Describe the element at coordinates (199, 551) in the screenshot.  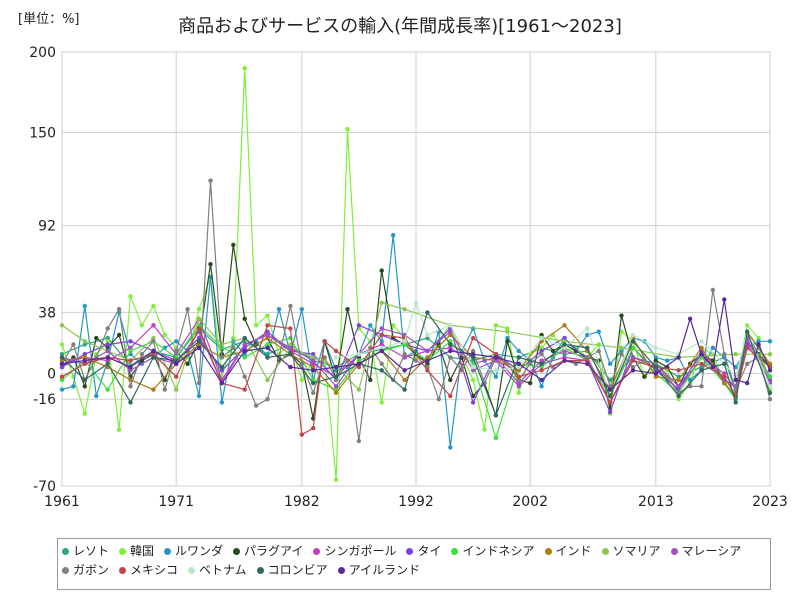
I see `legend-label: ルワンダ` at that location.